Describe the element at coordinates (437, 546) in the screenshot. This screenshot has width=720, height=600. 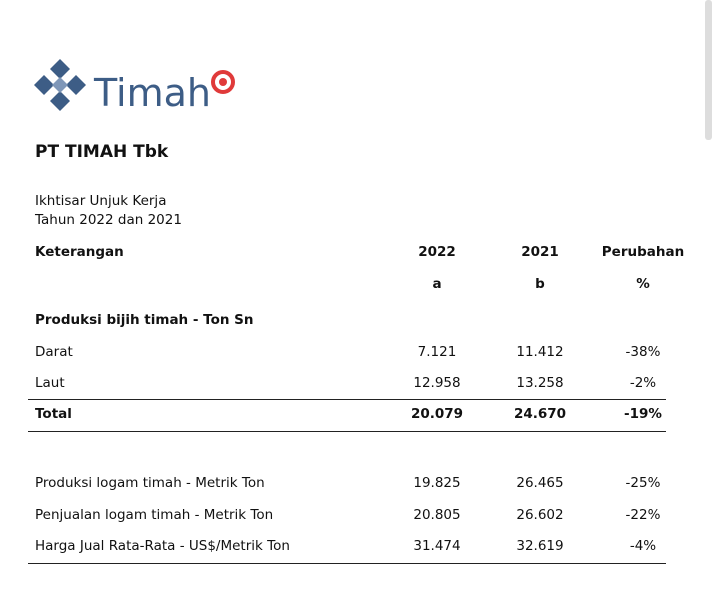
I see `row-value: 31.474` at that location.